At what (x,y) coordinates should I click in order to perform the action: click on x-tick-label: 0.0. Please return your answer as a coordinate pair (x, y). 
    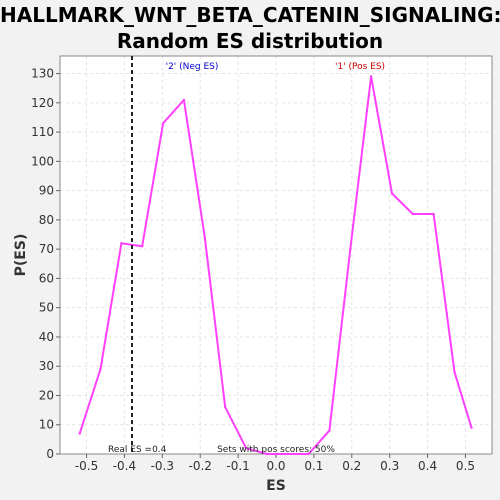
    Looking at the image, I should click on (275, 466).